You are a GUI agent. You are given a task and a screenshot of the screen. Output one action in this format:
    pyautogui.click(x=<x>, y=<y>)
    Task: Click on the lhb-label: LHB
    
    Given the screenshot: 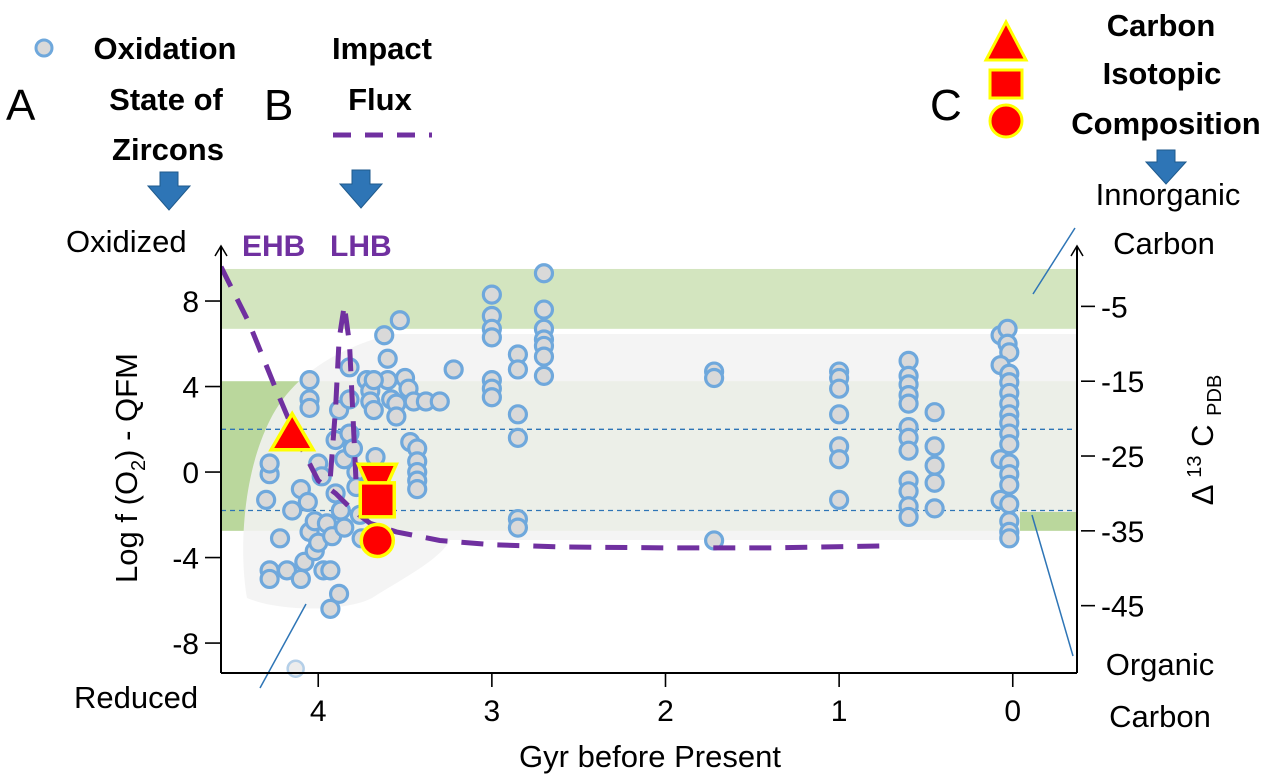 What is the action you would take?
    pyautogui.click(x=361, y=246)
    